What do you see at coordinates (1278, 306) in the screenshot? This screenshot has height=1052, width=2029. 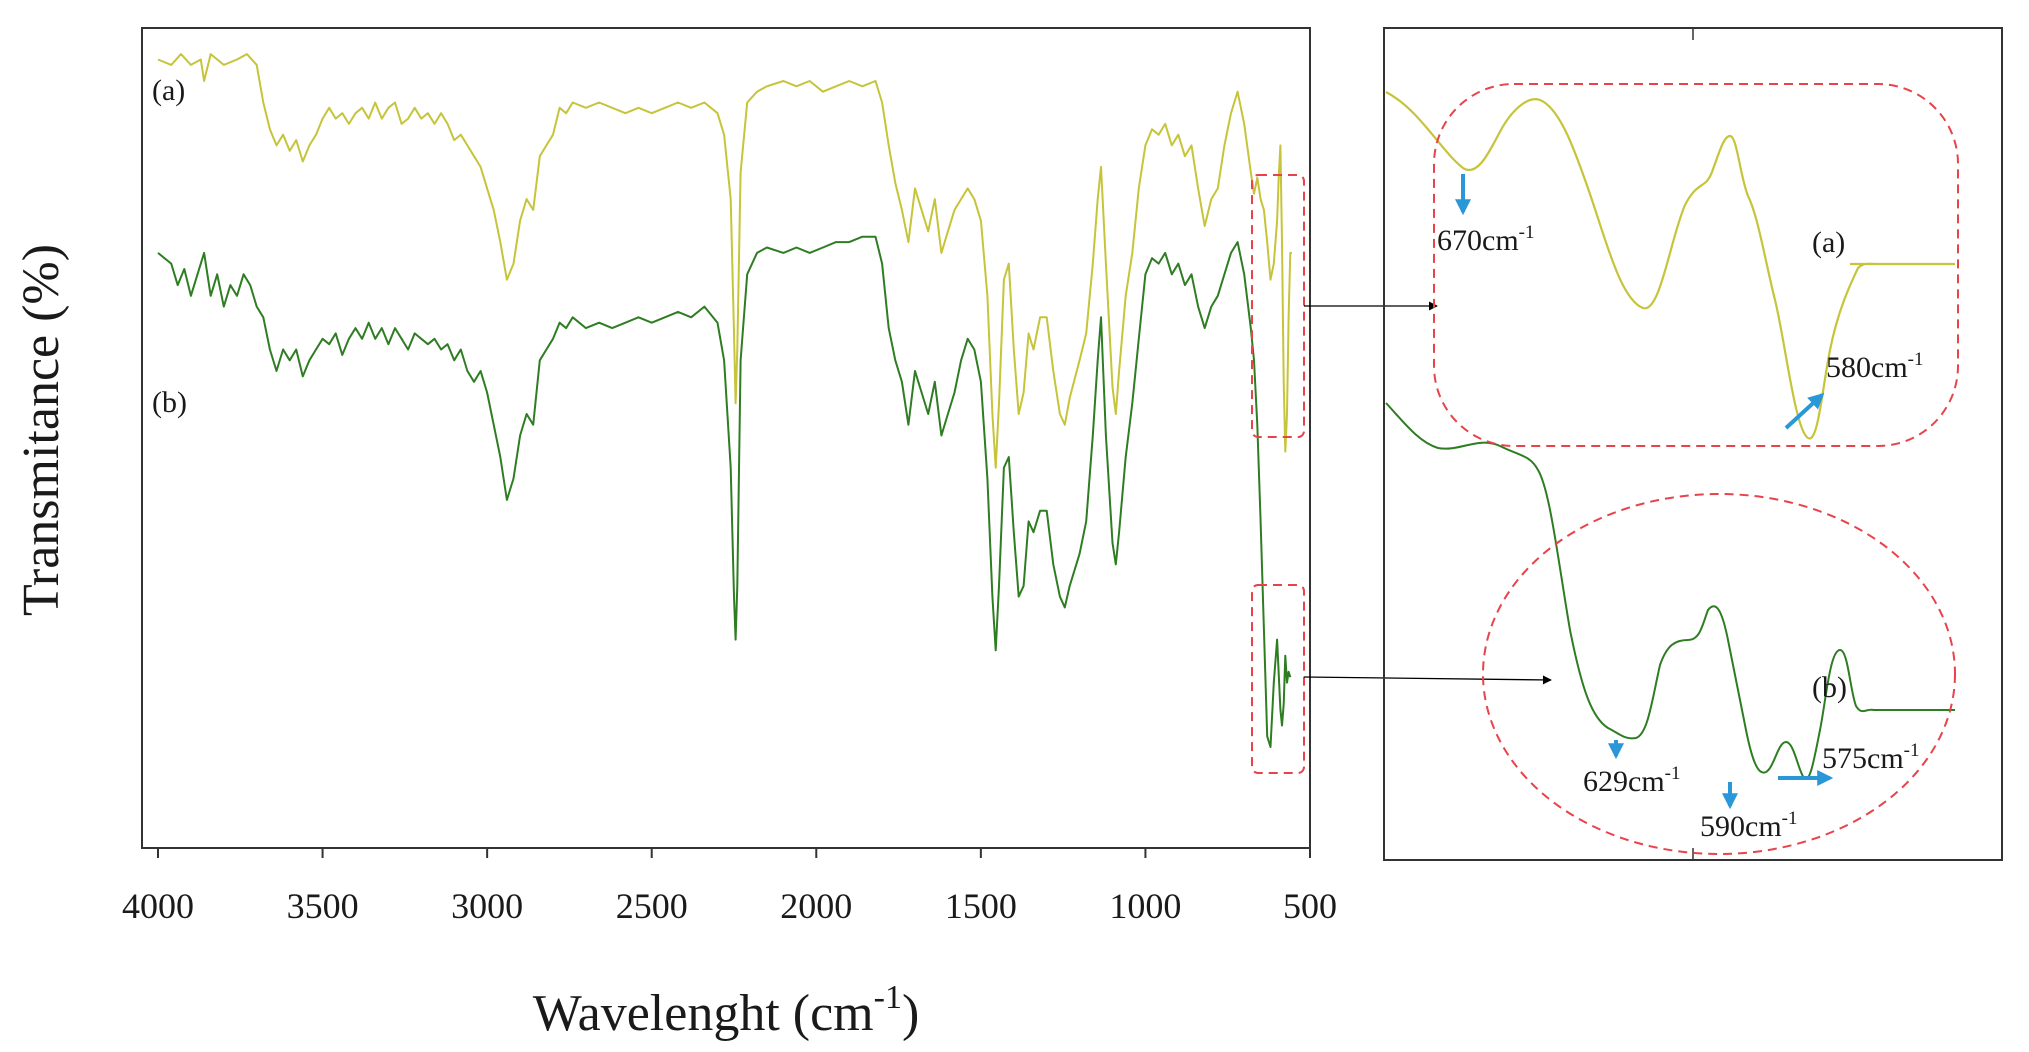 I see `highlight-box-a` at bounding box center [1278, 306].